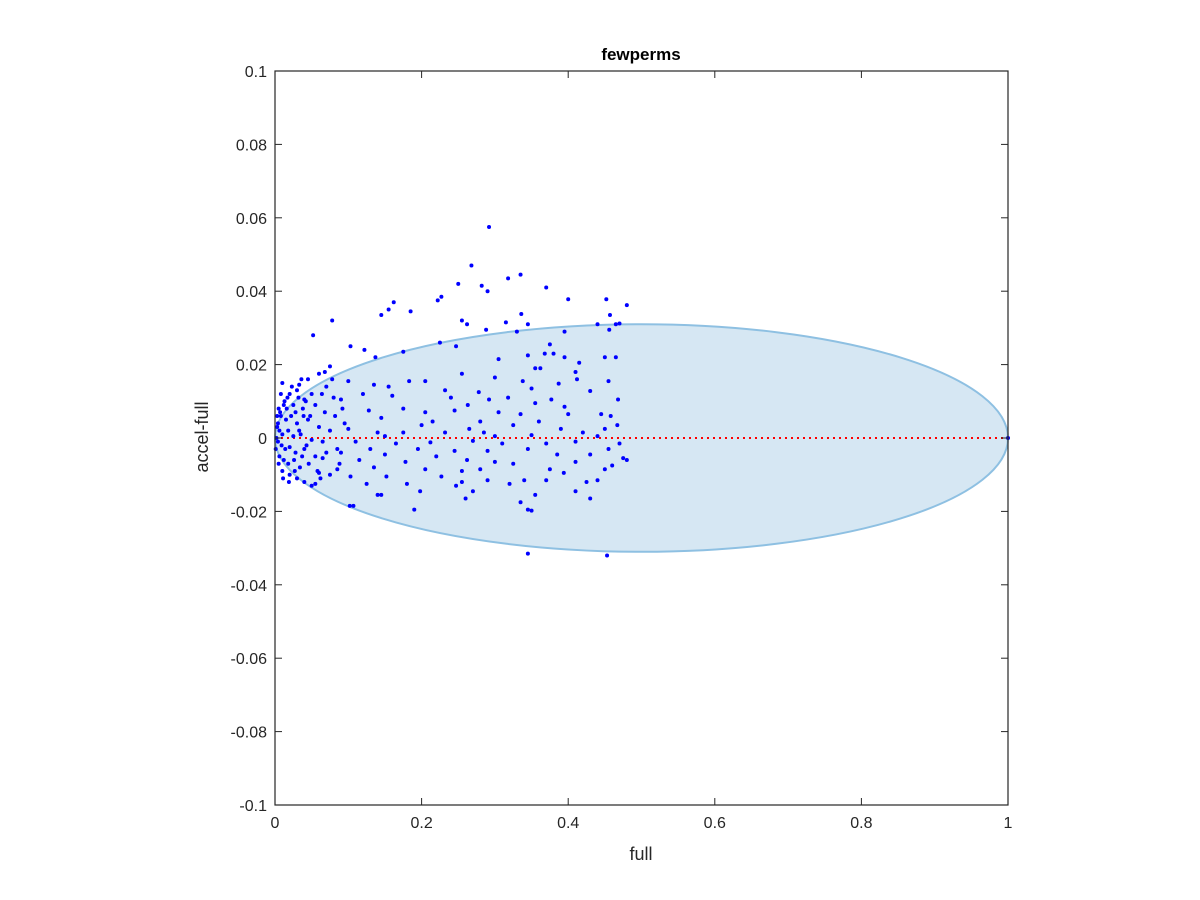 This screenshot has height=900, width=1200. What do you see at coordinates (262, 439) in the screenshot?
I see `y-tick-label: 0` at bounding box center [262, 439].